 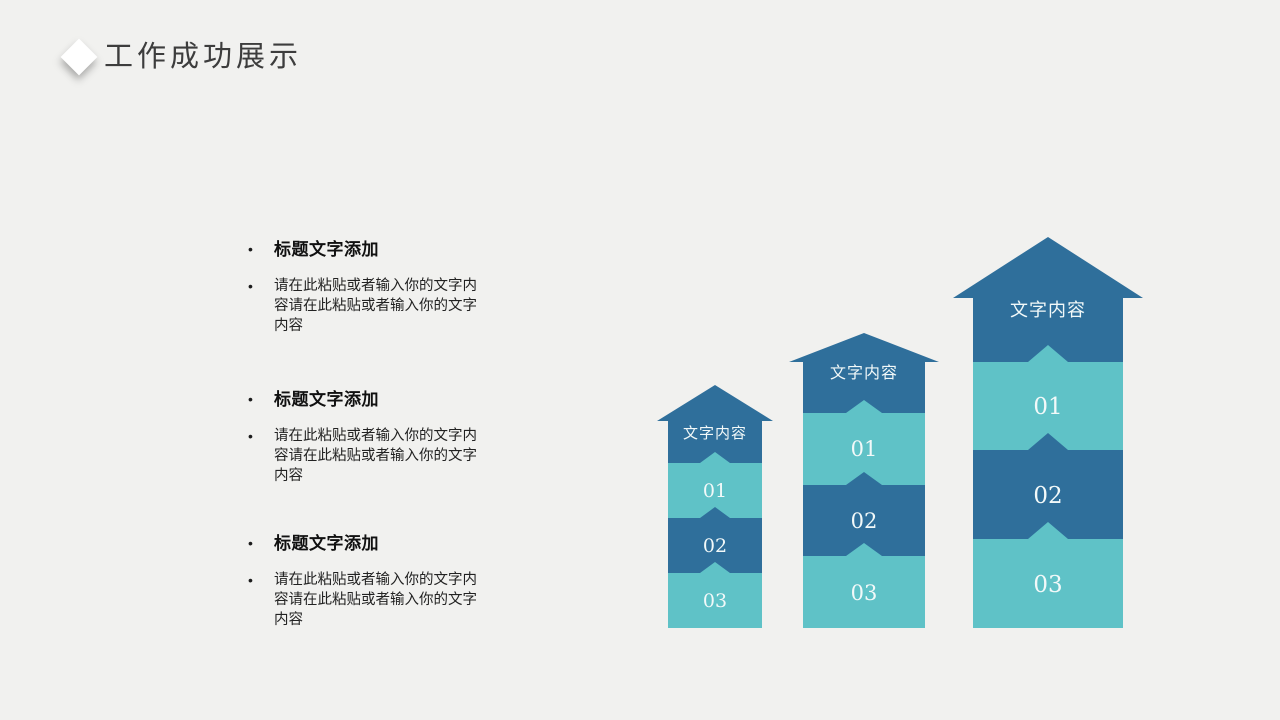 What do you see at coordinates (203, 57) in the screenshot?
I see `page-title: 工作成功展示` at bounding box center [203, 57].